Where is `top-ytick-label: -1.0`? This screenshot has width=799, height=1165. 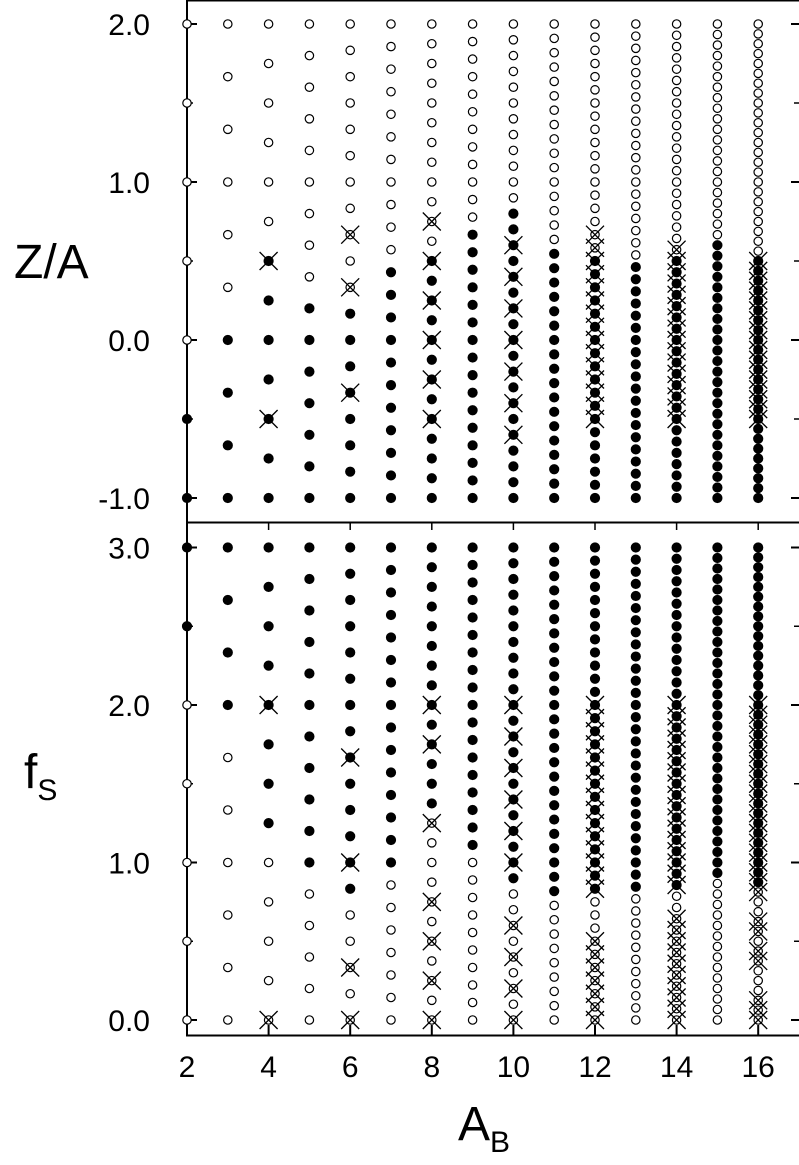 top-ytick-label: -1.0 is located at coordinates (124, 499).